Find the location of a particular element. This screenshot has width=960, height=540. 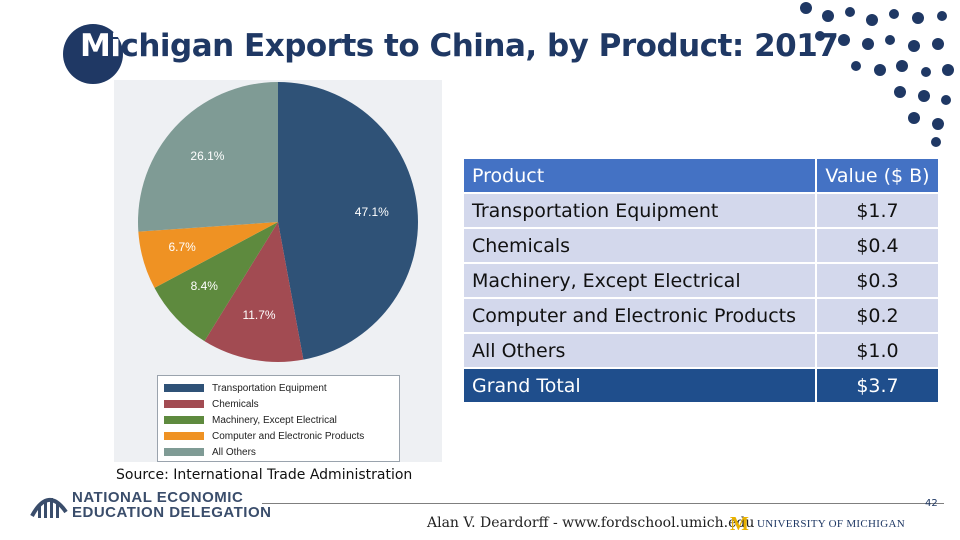

legend-item: Transportation Equipment is located at coordinates (245, 388).